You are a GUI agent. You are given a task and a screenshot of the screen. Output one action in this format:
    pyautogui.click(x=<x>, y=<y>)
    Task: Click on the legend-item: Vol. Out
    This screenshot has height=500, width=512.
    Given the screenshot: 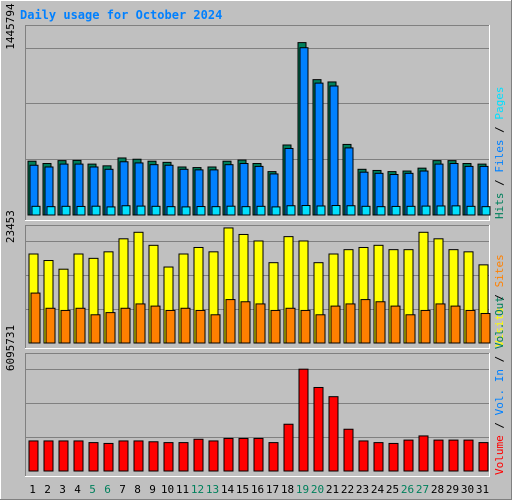 What is the action you would take?
    pyautogui.click(x=499, y=322)
    